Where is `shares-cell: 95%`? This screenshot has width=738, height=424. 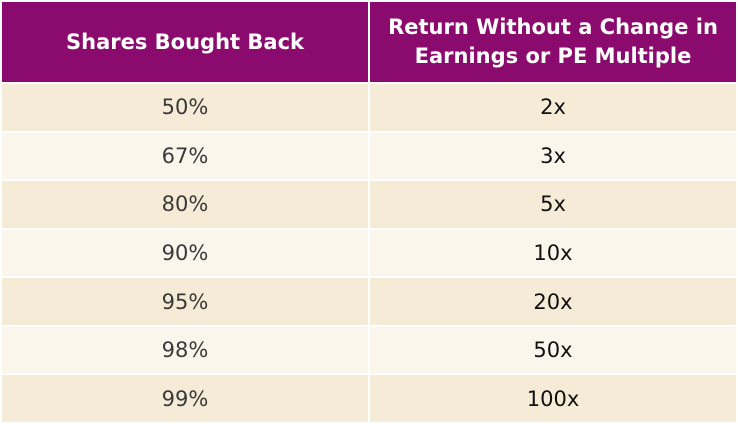
shares-cell: 95% is located at coordinates (185, 301).